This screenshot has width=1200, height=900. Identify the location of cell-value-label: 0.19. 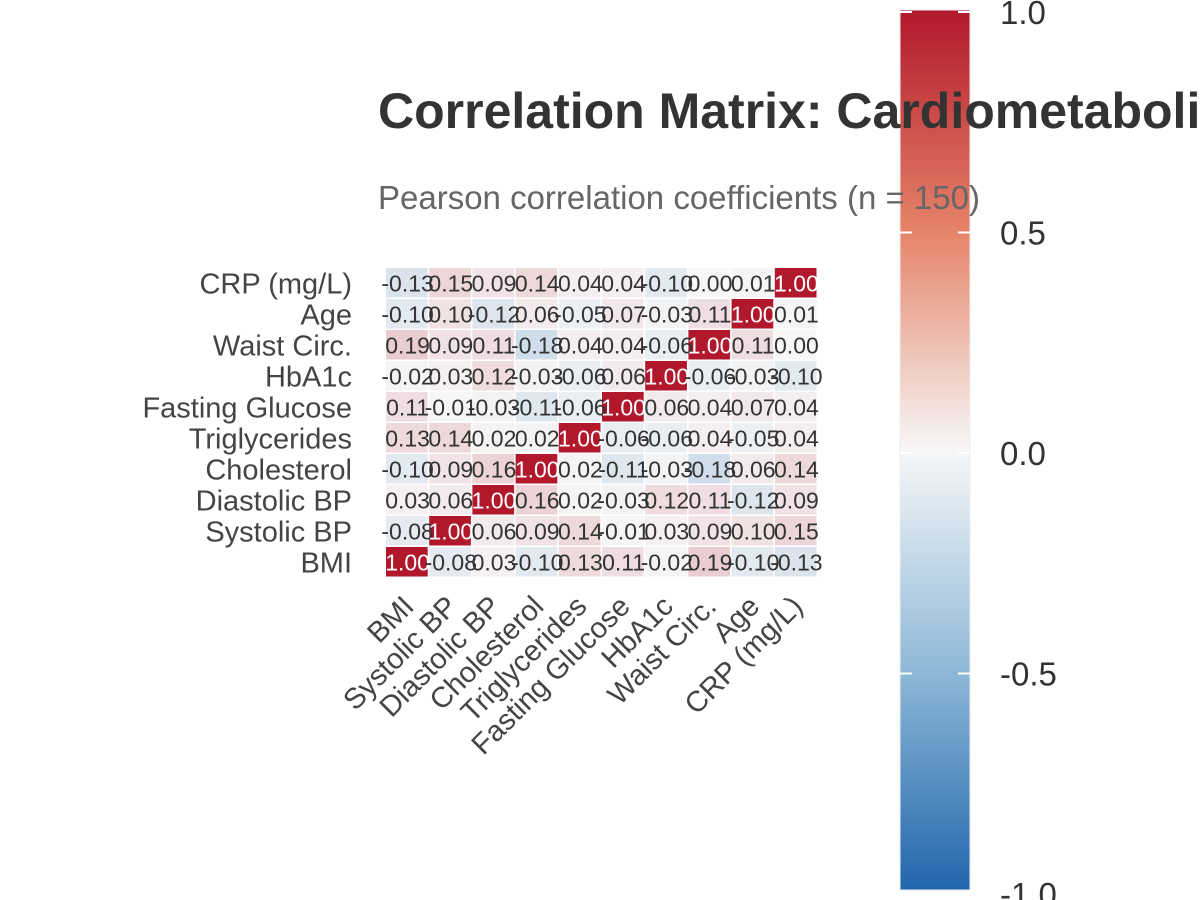
(710, 563).